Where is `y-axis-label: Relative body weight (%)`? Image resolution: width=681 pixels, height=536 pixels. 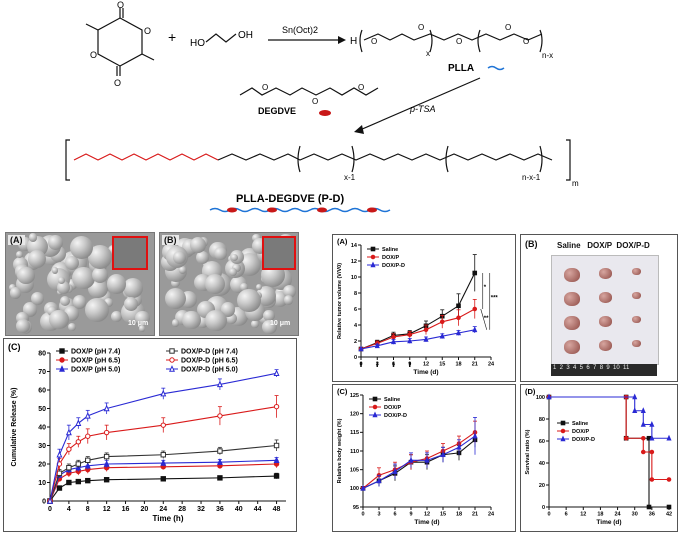
y-axis-label: Relative body weight (%) is located at coordinates (340, 450).